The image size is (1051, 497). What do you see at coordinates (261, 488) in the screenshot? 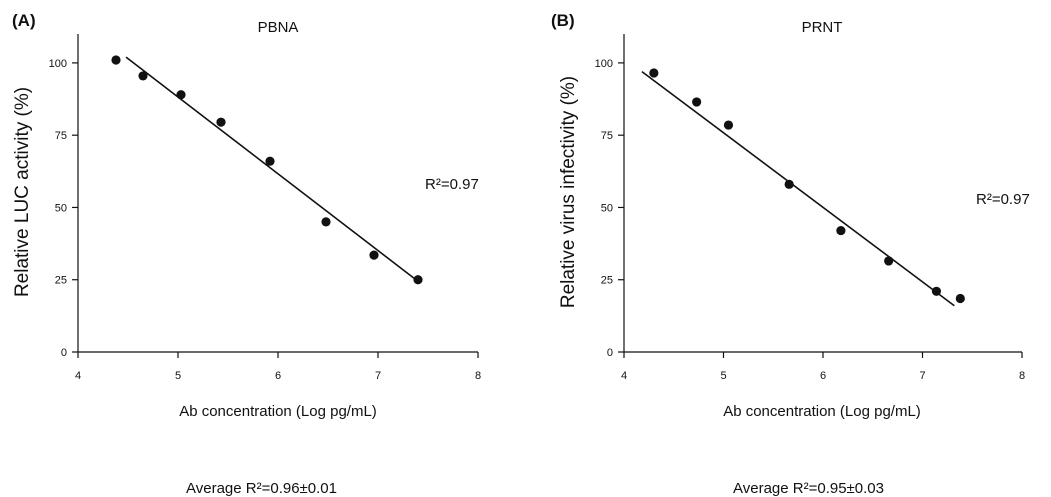
I see `average-r-squared: Average R²=0.96±0.01` at bounding box center [261, 488].